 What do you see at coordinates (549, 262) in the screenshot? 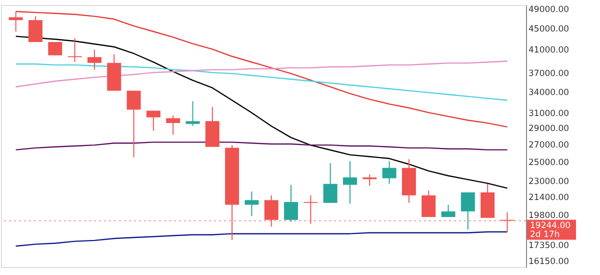
I see `y-tick-label: 16150.00` at bounding box center [549, 262].